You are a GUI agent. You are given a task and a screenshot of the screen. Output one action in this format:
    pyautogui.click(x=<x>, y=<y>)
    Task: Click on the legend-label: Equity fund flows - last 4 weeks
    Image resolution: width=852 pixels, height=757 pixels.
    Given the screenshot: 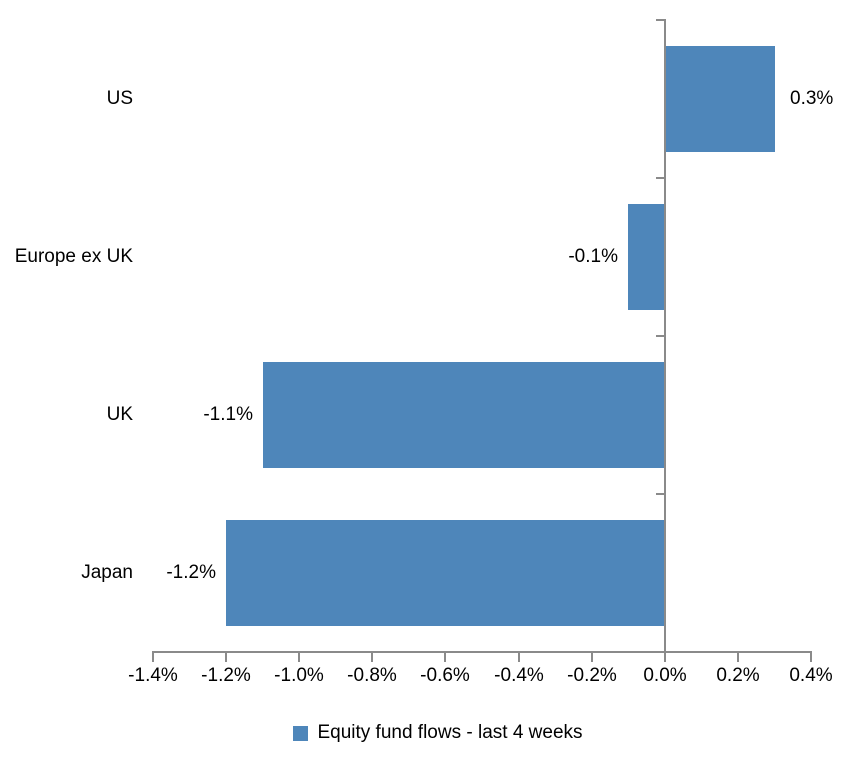 What is the action you would take?
    pyautogui.click(x=450, y=732)
    